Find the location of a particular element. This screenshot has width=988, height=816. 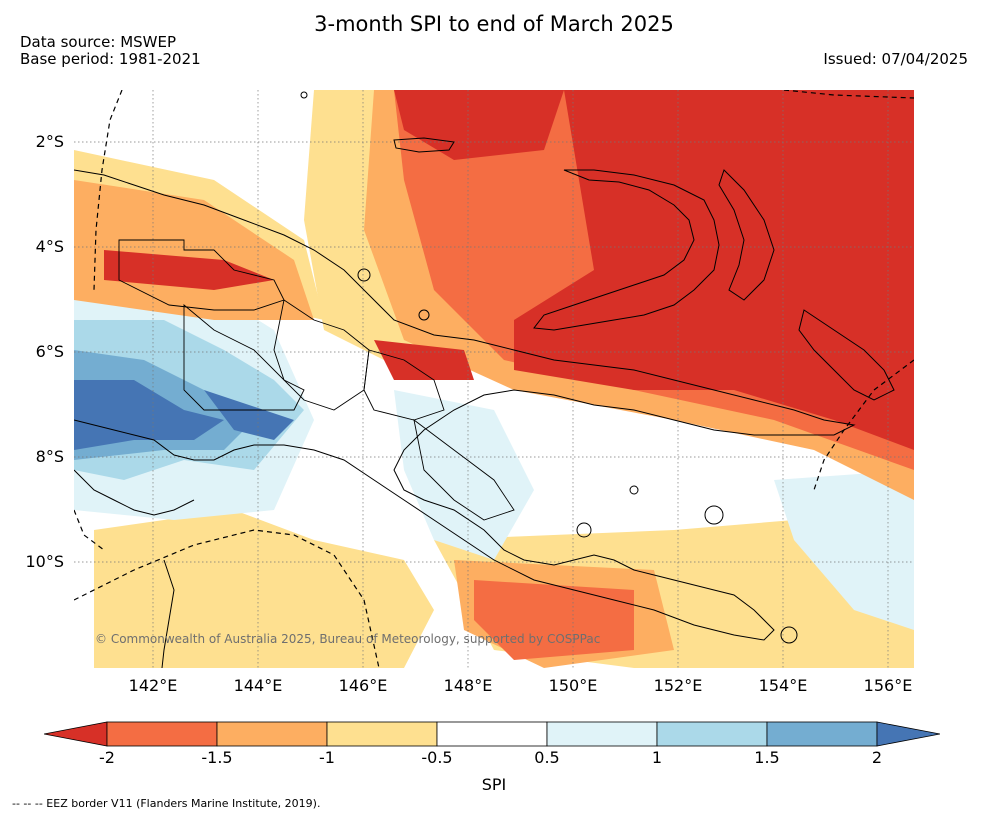

new-ireland-coast is located at coordinates (746, 235).